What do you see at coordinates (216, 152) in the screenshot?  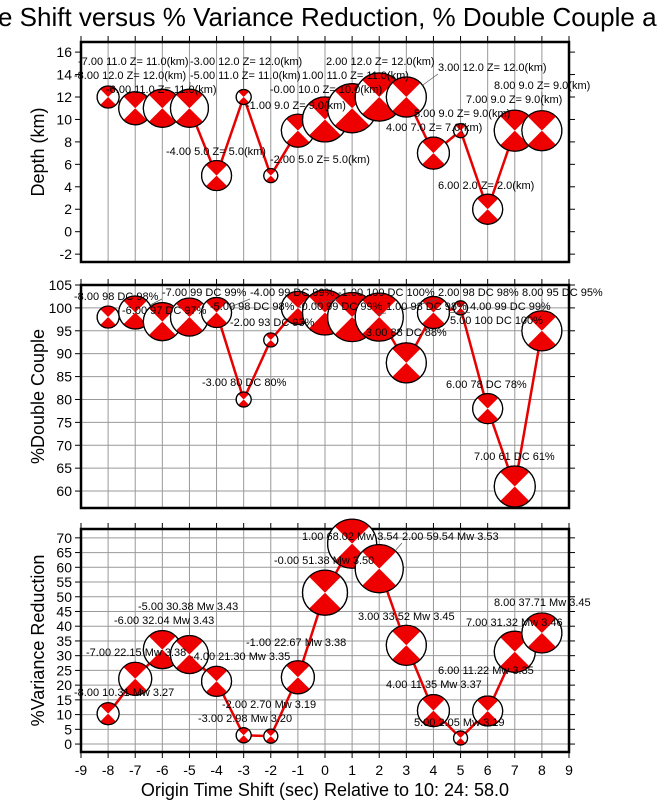 I see `data-label: -4.00 5.0 Z= 5.0(km)` at bounding box center [216, 152].